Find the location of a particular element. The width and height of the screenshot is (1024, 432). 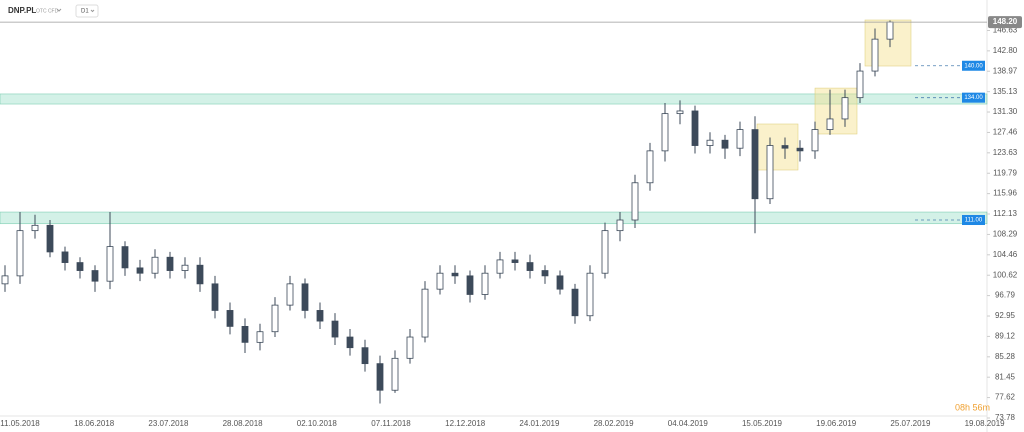

y-tick-label: 146.63 is located at coordinates (1005, 30).